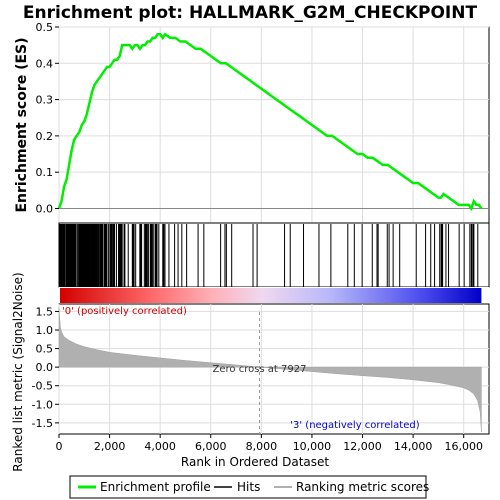 This screenshot has height=500, width=500. I want to click on metric-tick-label: -0.5, so click(42, 386).